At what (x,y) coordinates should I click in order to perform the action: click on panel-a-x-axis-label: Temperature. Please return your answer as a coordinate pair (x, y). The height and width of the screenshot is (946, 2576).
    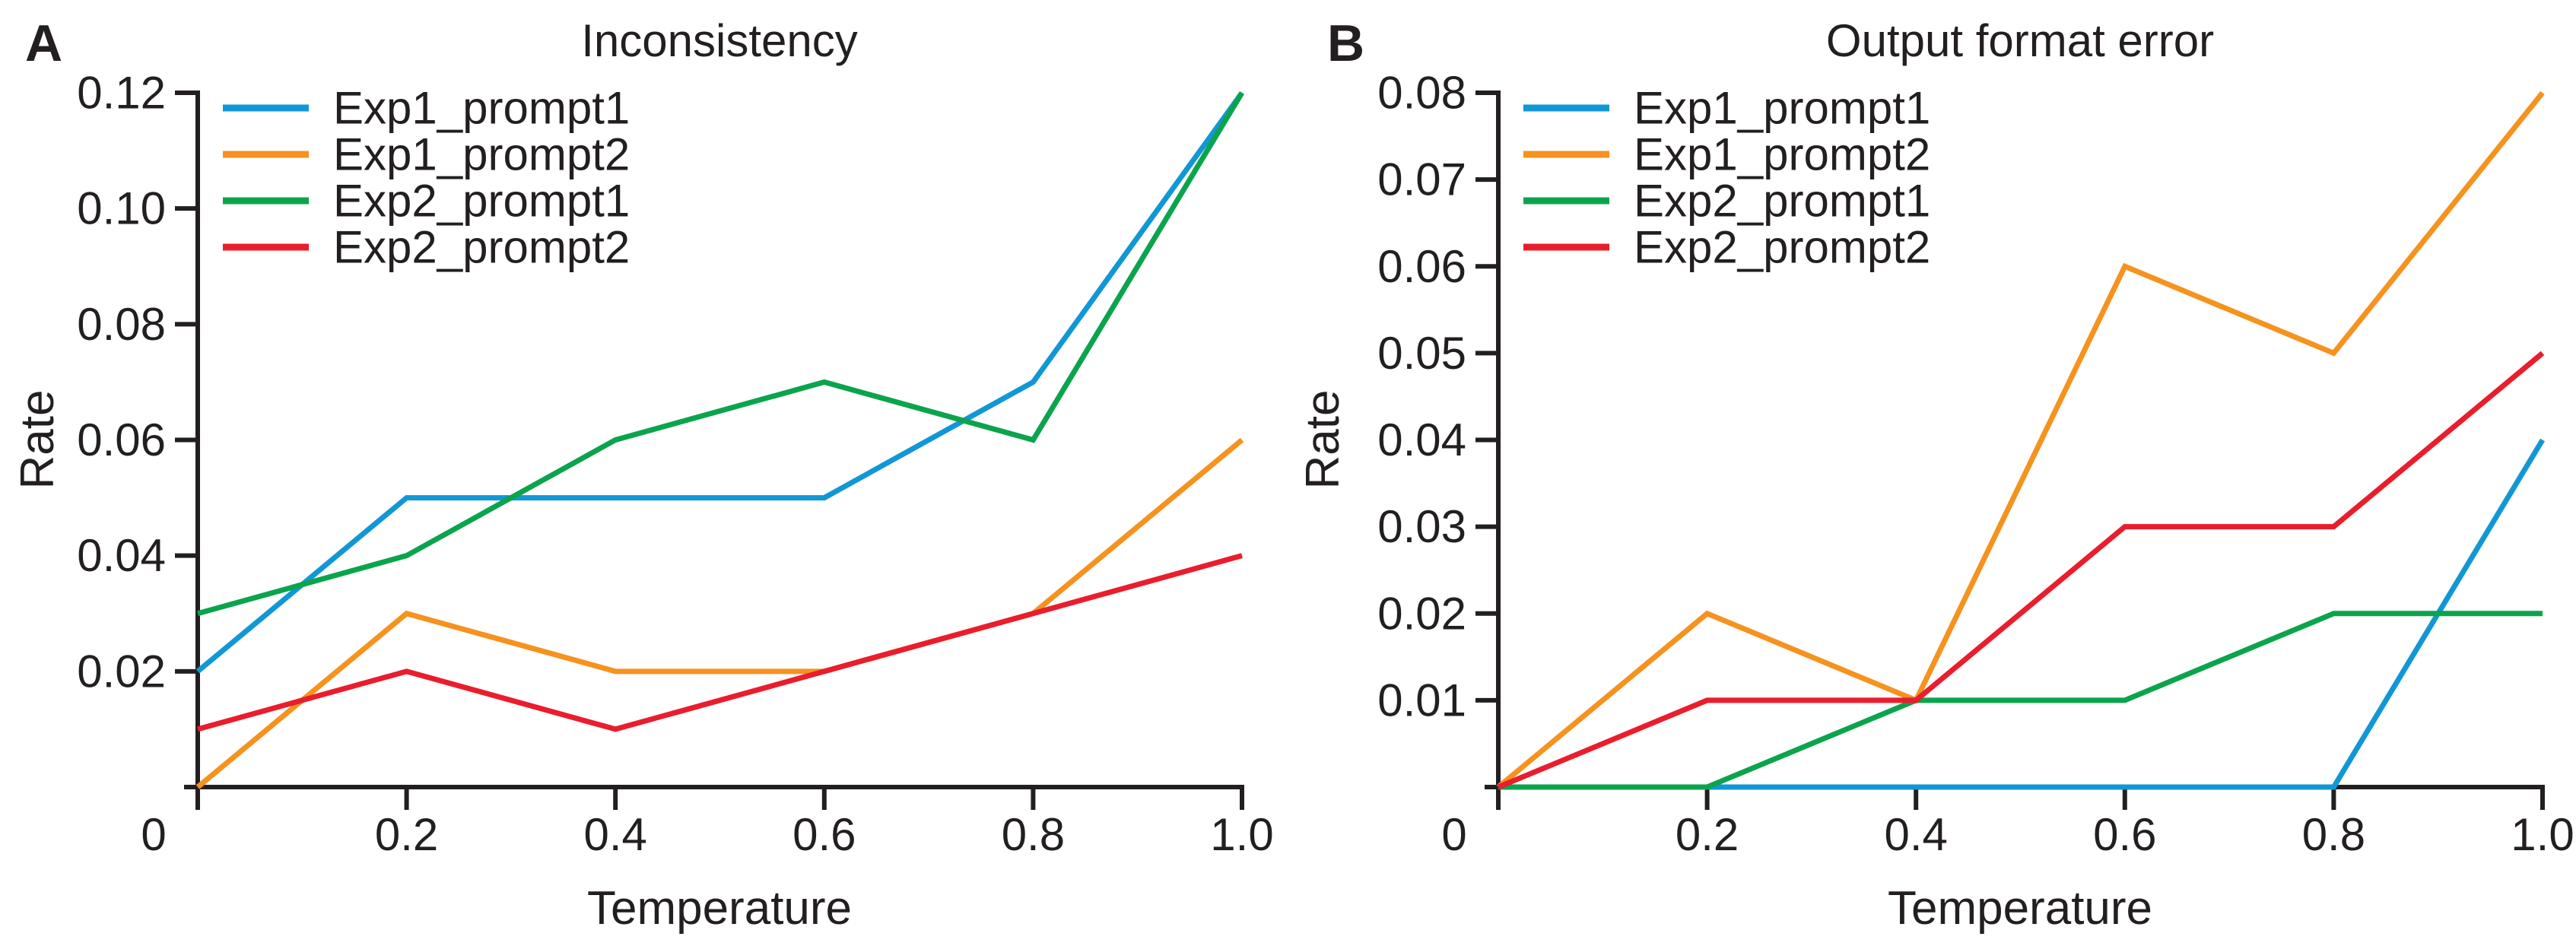
    Looking at the image, I should click on (719, 908).